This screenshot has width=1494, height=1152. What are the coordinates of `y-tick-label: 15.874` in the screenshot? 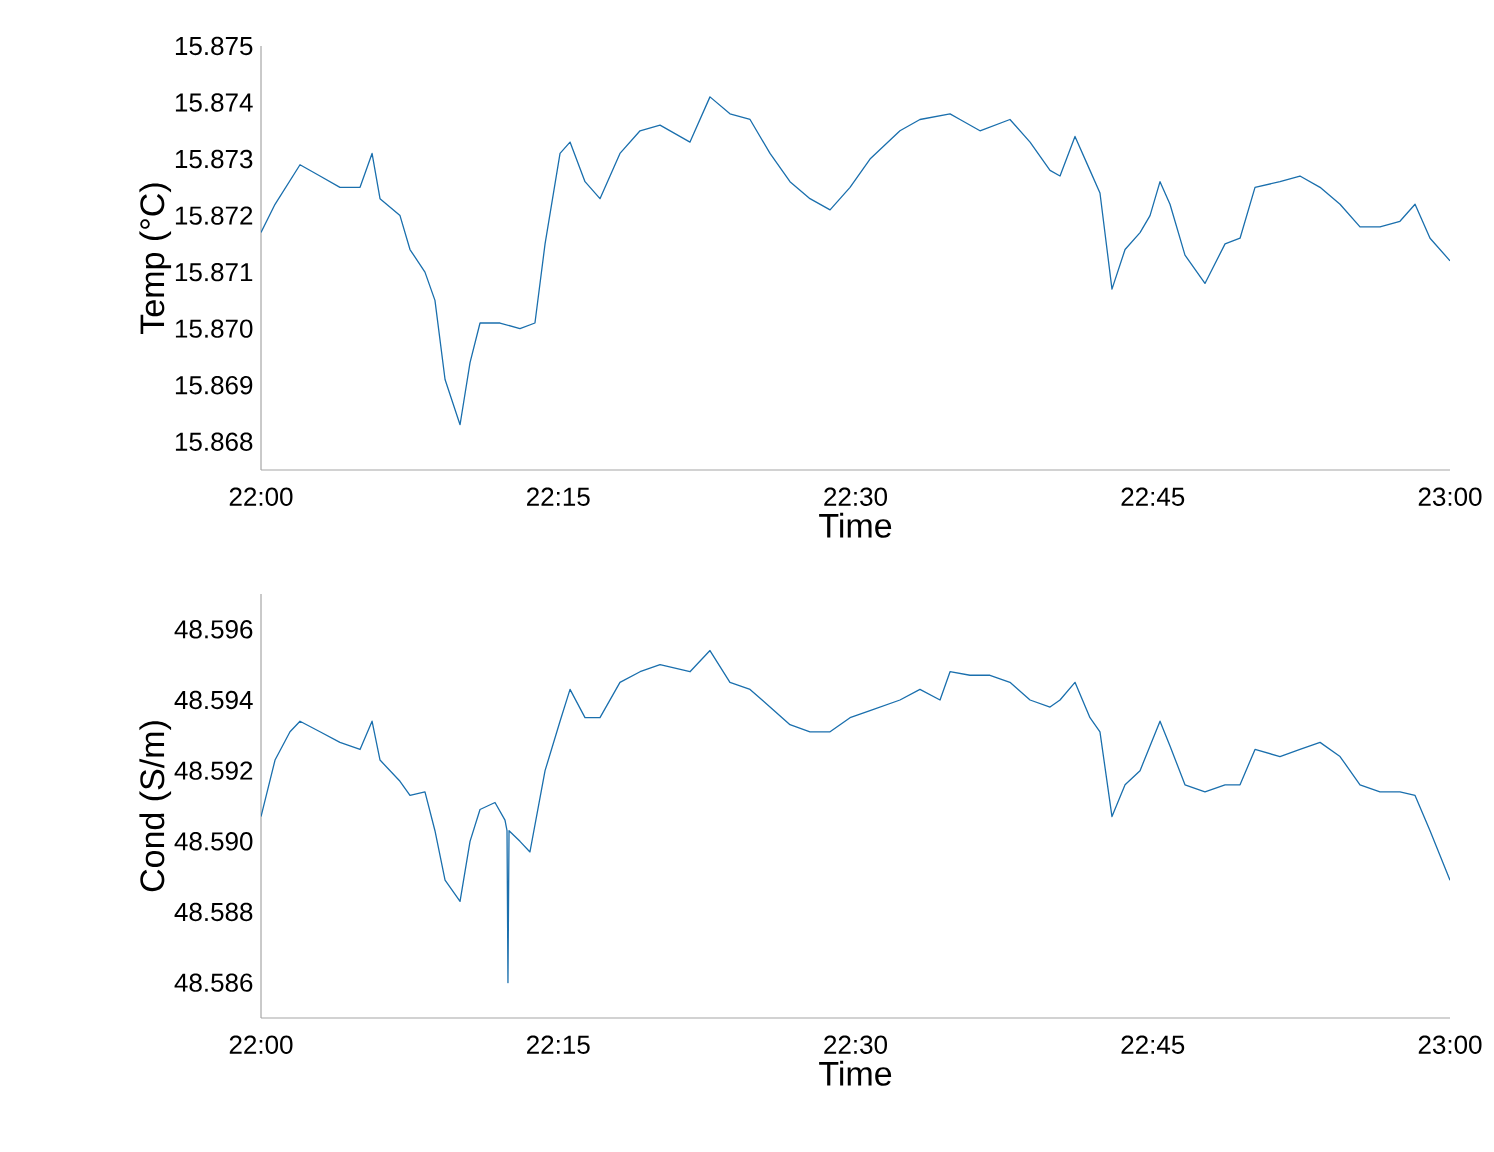 It's located at (214, 102).